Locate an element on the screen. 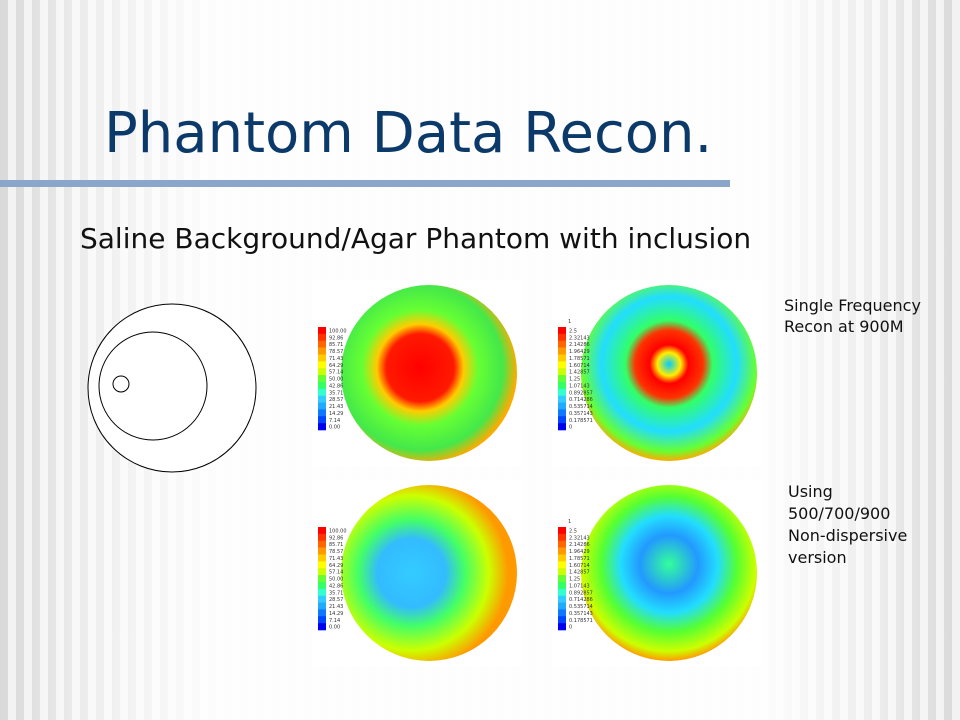 The width and height of the screenshot is (960, 720). colorbar-label: 0.357143 is located at coordinates (581, 614).